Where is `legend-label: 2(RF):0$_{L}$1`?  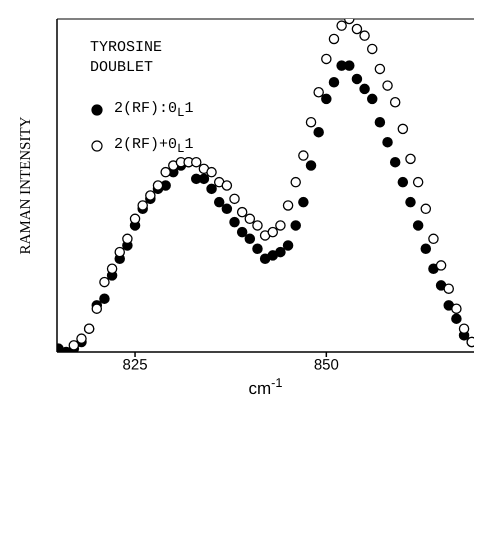
legend-label: 2(RF):0$_{L}$1 is located at coordinates (154, 110).